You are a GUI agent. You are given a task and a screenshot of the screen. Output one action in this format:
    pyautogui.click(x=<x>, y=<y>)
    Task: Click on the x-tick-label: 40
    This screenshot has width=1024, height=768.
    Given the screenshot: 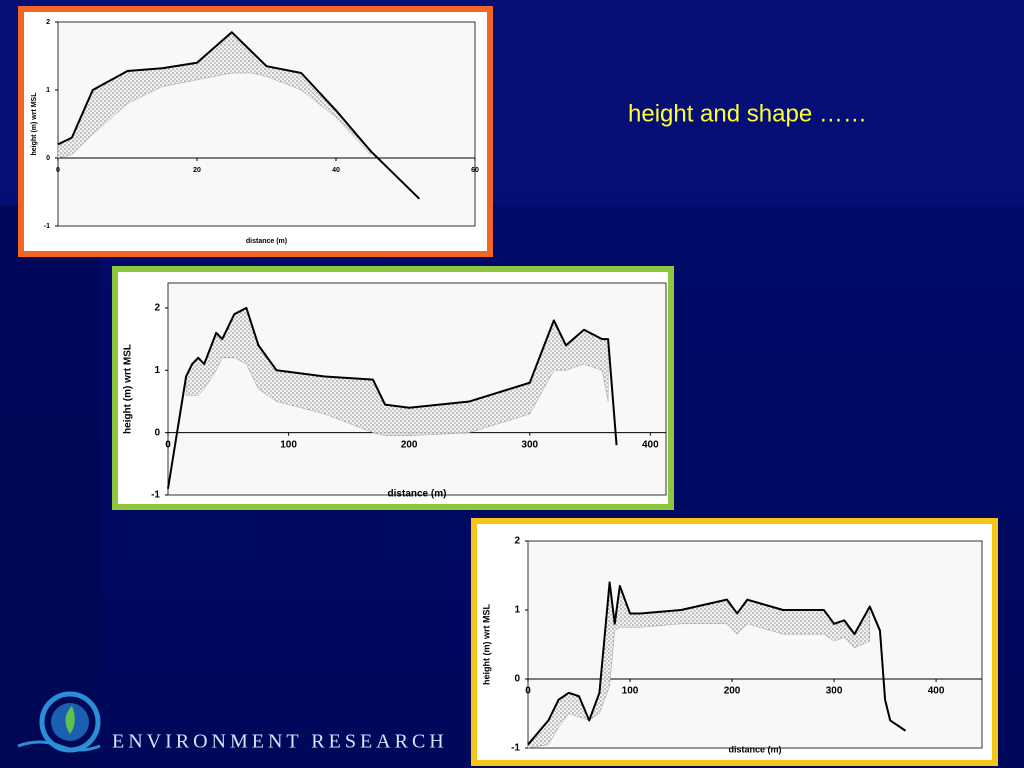 What is the action you would take?
    pyautogui.click(x=336, y=170)
    